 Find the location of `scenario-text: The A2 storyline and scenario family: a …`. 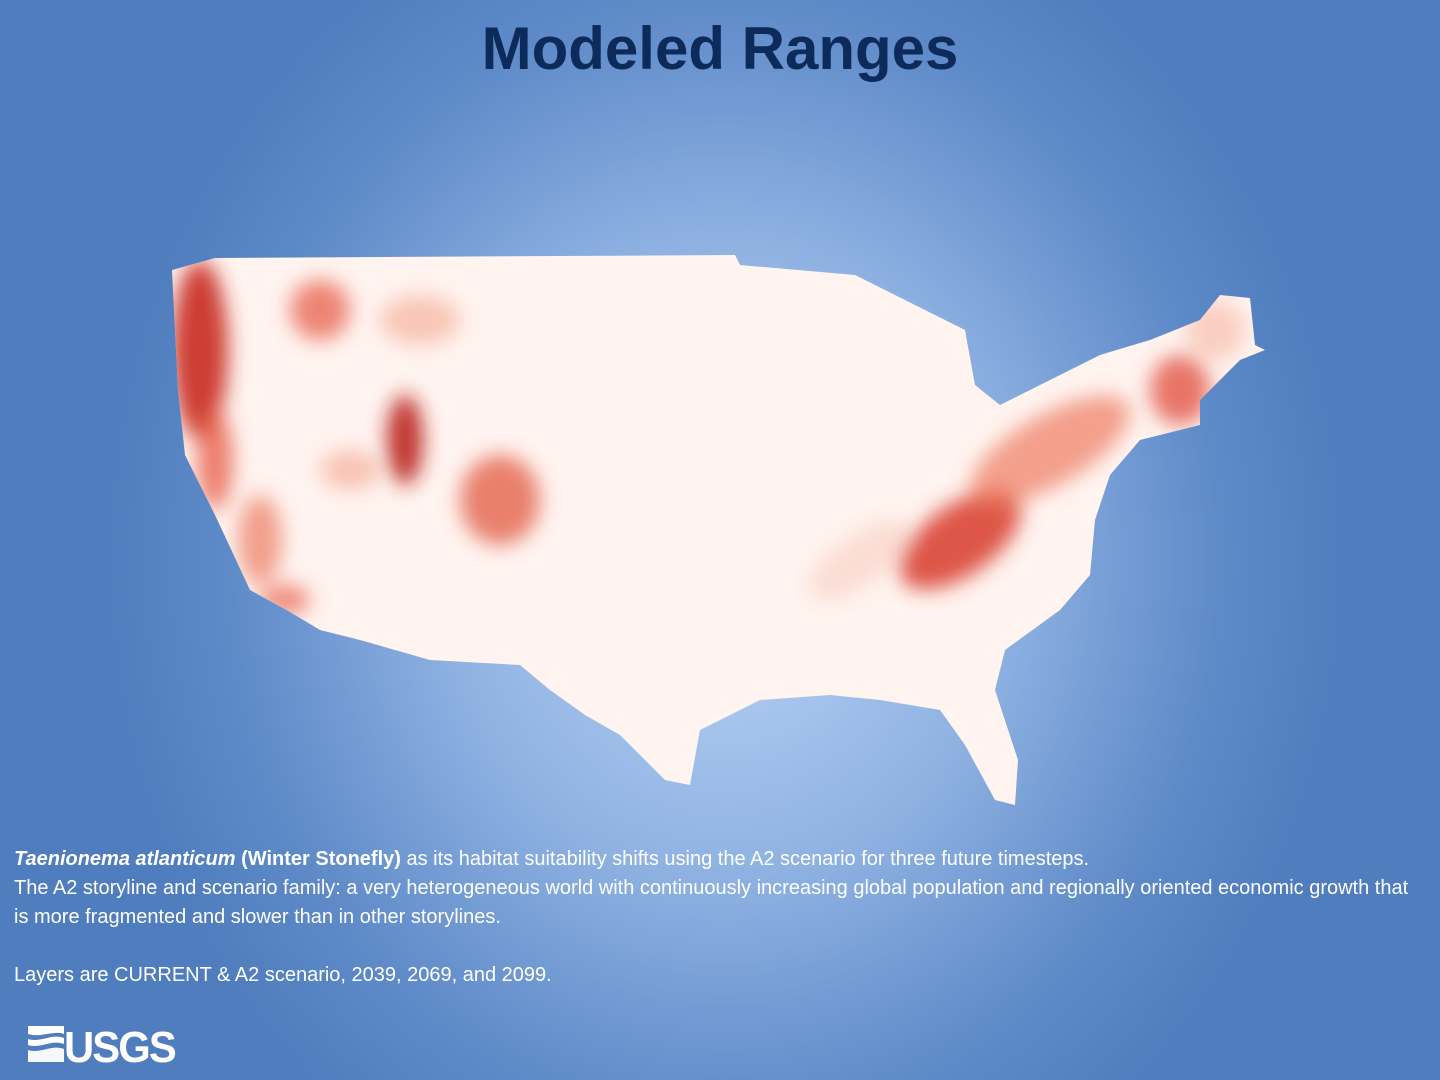

scenario-text: The A2 storyline and scenario family: a … is located at coordinates (711, 902).